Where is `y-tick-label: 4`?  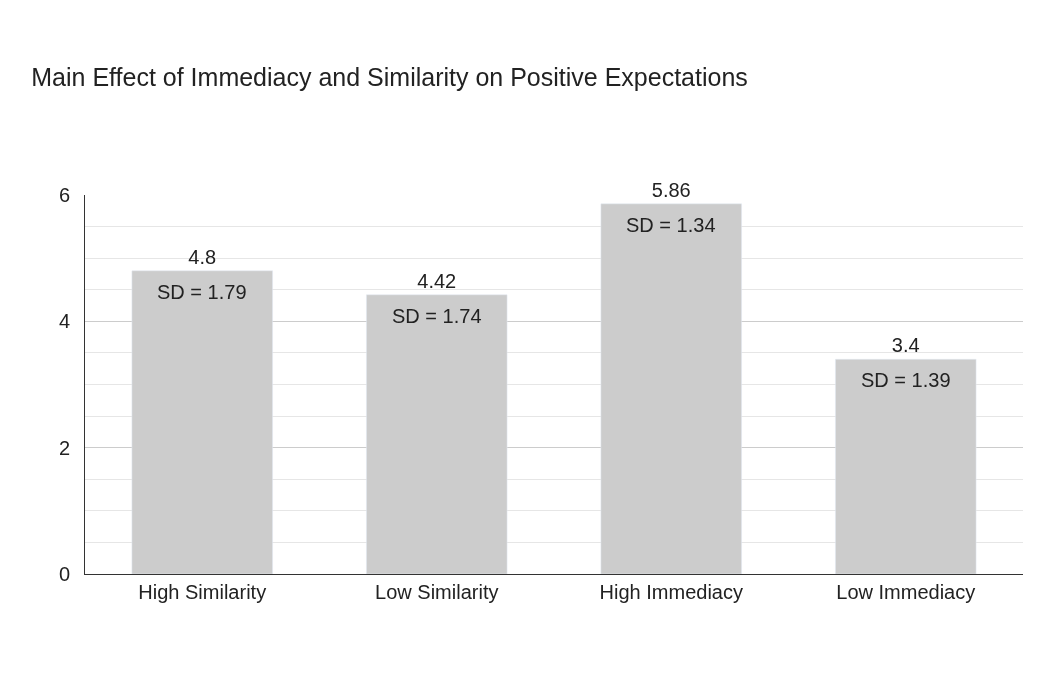 y-tick-label: 4 is located at coordinates (64, 321).